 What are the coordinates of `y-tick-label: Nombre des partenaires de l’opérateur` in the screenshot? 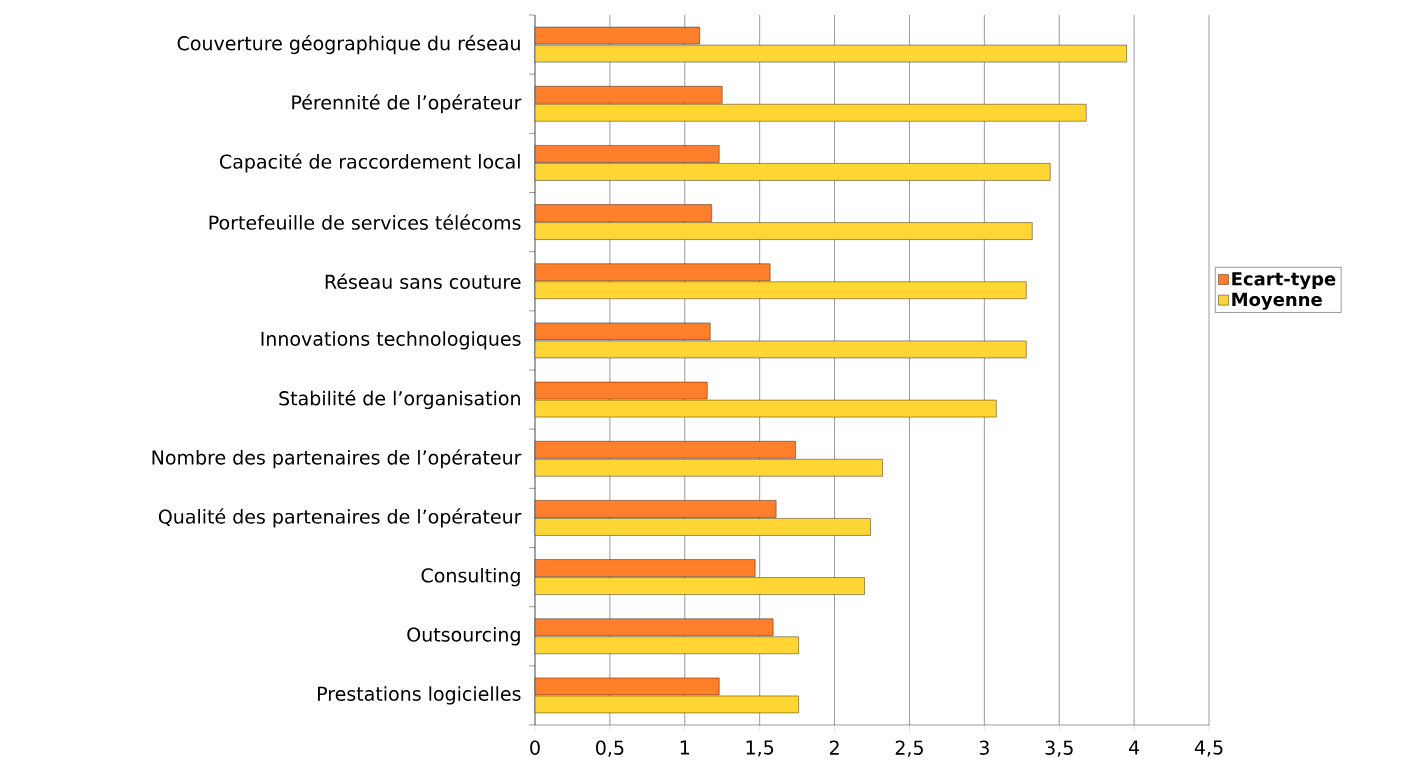 It's located at (337, 459).